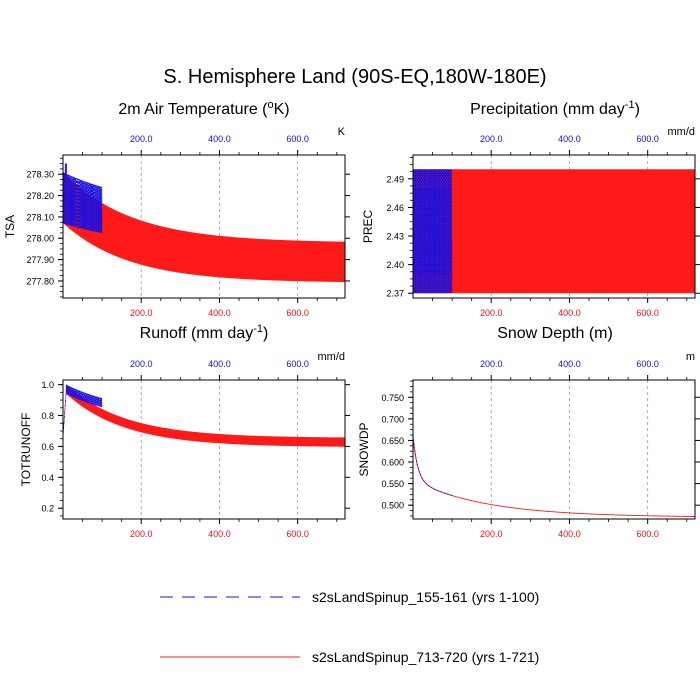  Describe the element at coordinates (40, 217) in the screenshot. I see `y-tick-label: 278.10` at that location.